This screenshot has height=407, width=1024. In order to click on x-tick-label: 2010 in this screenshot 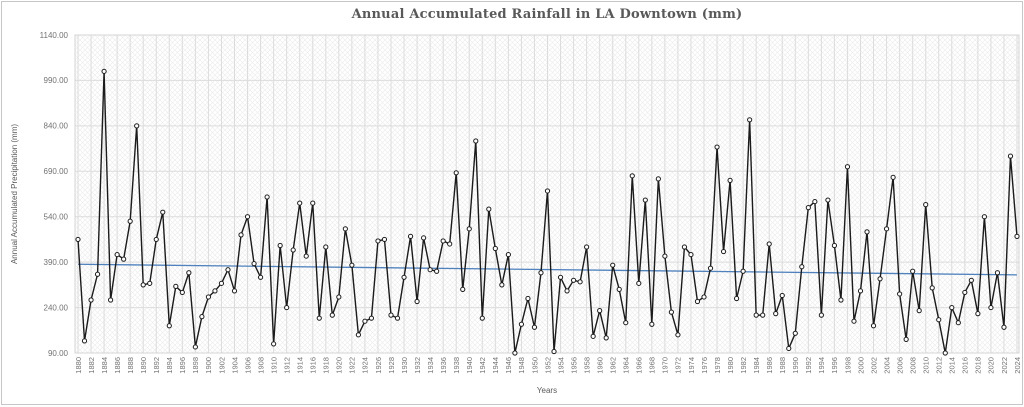, I will do `click(926, 365)`.